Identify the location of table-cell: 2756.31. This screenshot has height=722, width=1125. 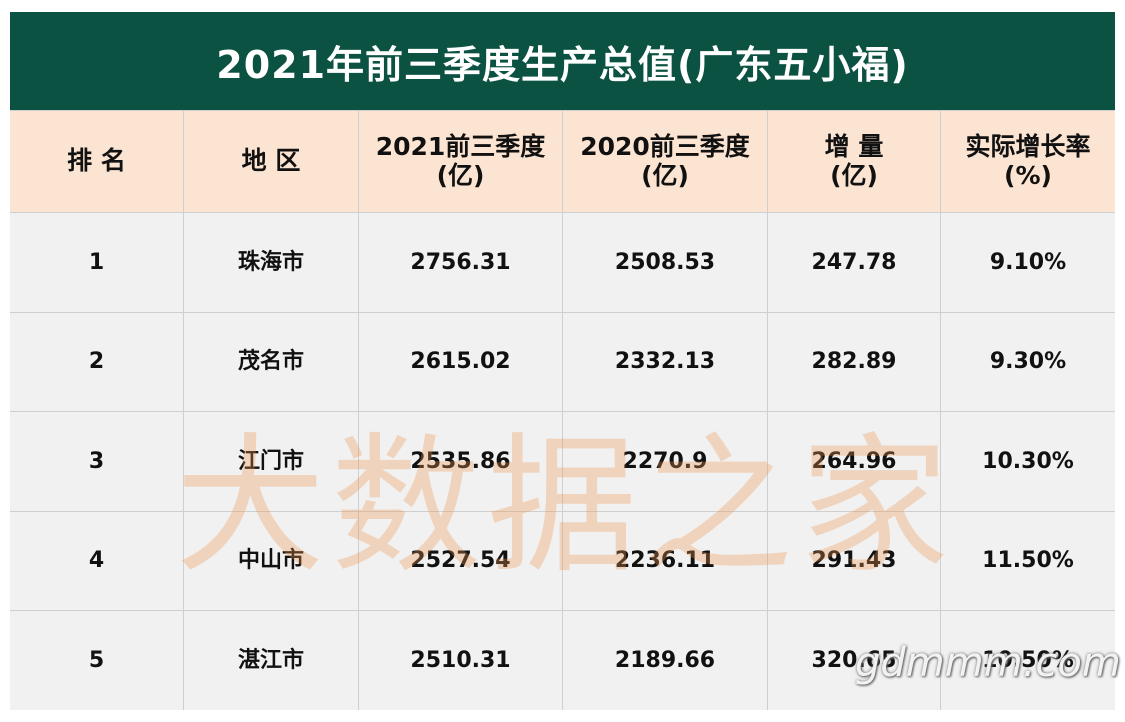
(460, 262).